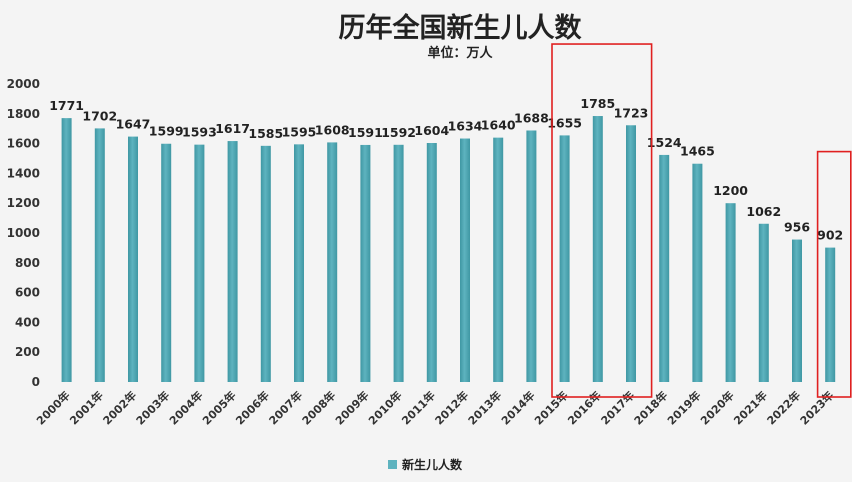  Describe the element at coordinates (664, 142) in the screenshot. I see `data-label: 1524` at that location.